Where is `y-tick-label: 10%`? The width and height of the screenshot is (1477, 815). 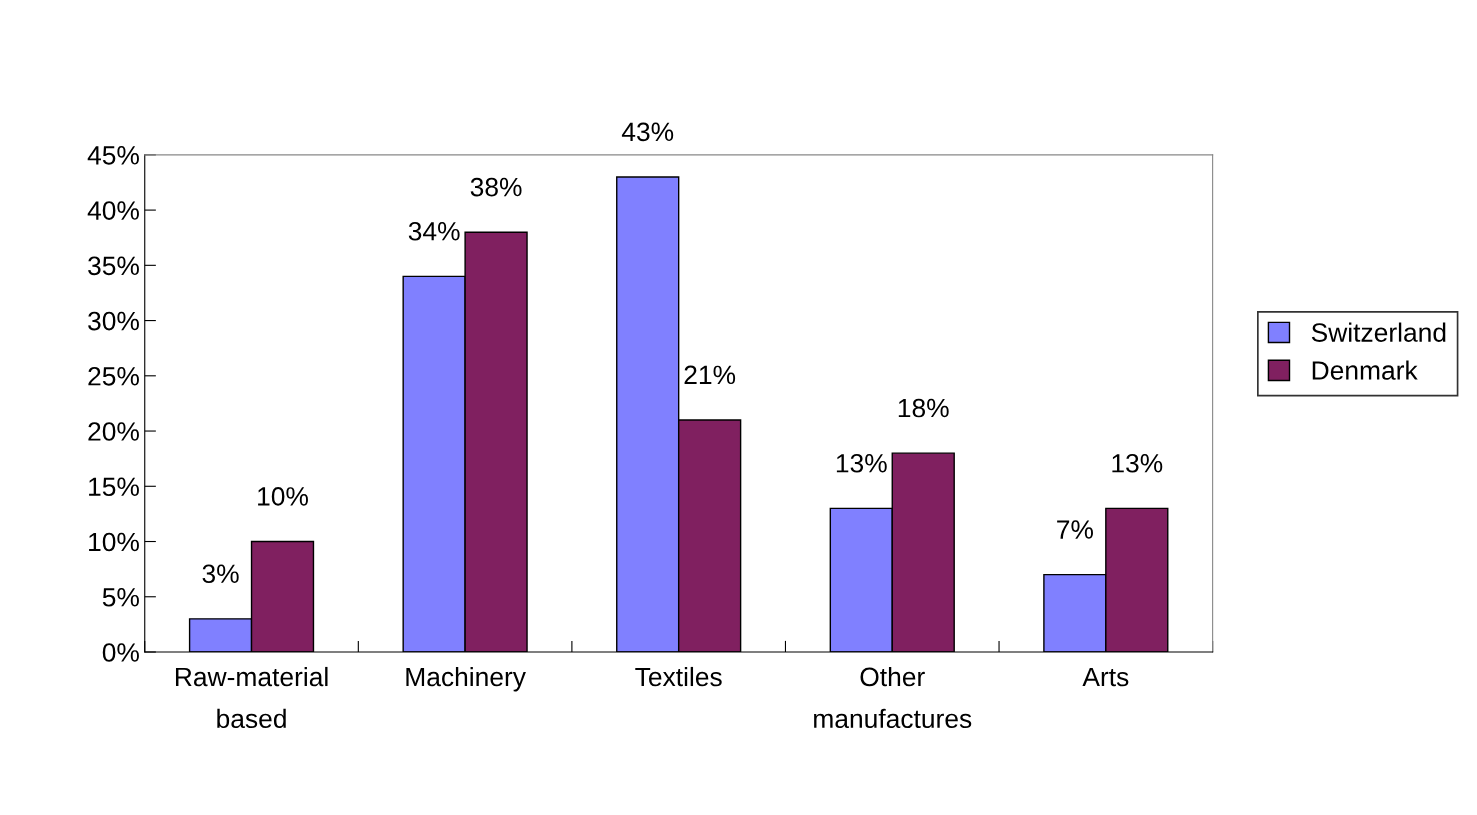 y-tick-label: 10% is located at coordinates (114, 542).